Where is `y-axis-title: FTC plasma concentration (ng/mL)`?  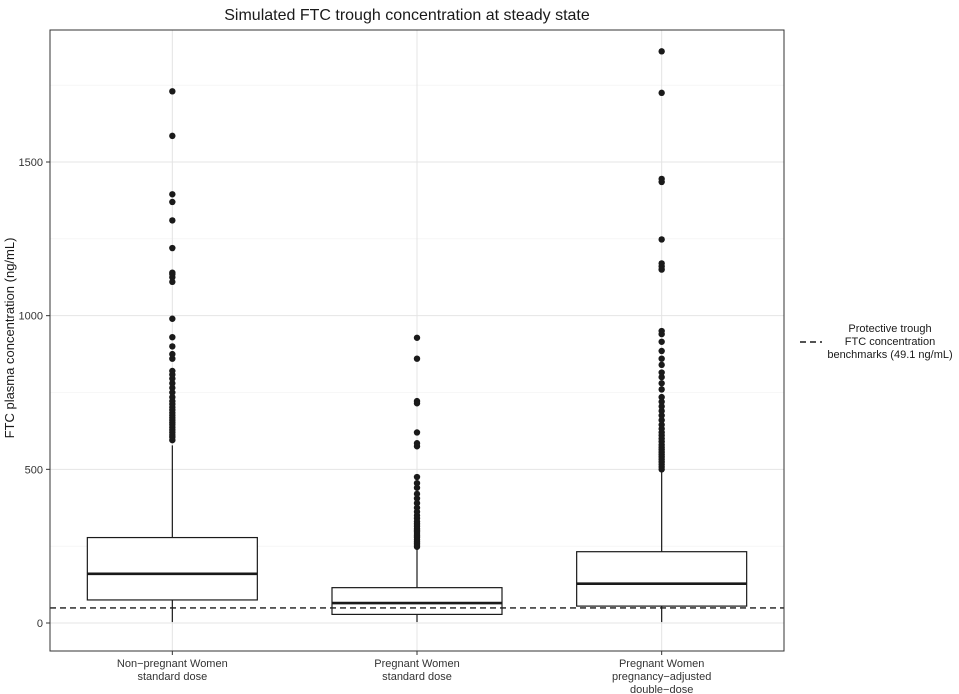
y-axis-title: FTC plasma concentration (ng/mL) is located at coordinates (9, 338).